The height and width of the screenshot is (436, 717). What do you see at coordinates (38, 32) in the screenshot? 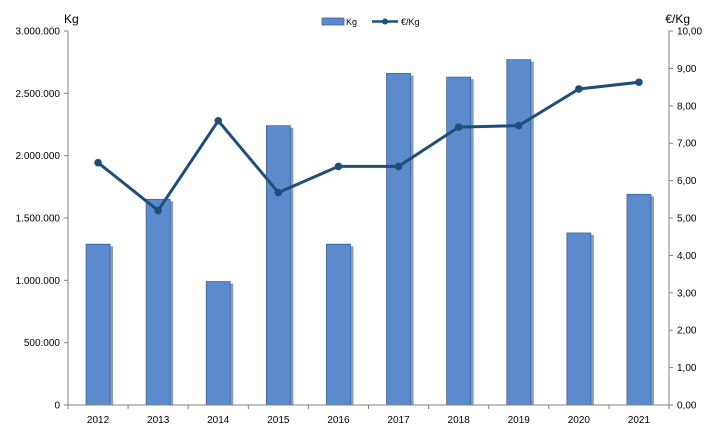
I see `left-tick-label: 3.000.000` at bounding box center [38, 32].